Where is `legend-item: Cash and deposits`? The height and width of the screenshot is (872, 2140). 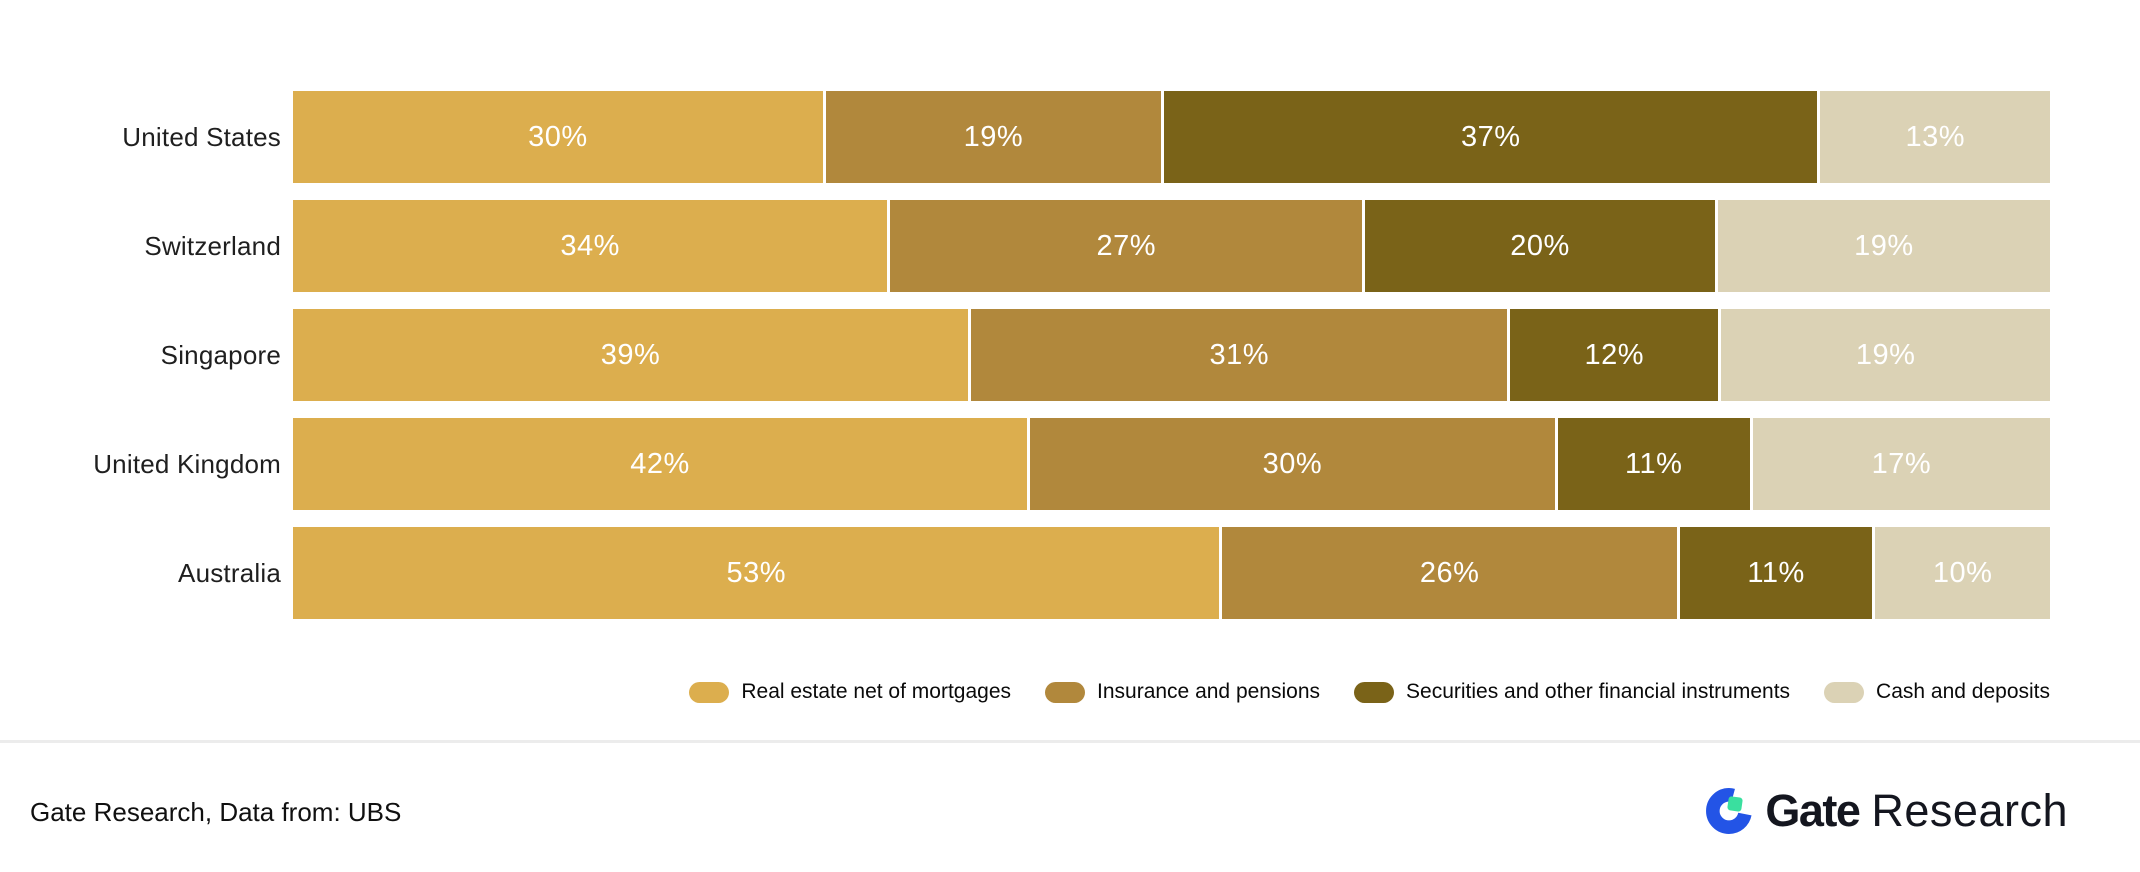
legend-item: Cash and deposits is located at coordinates (1937, 692).